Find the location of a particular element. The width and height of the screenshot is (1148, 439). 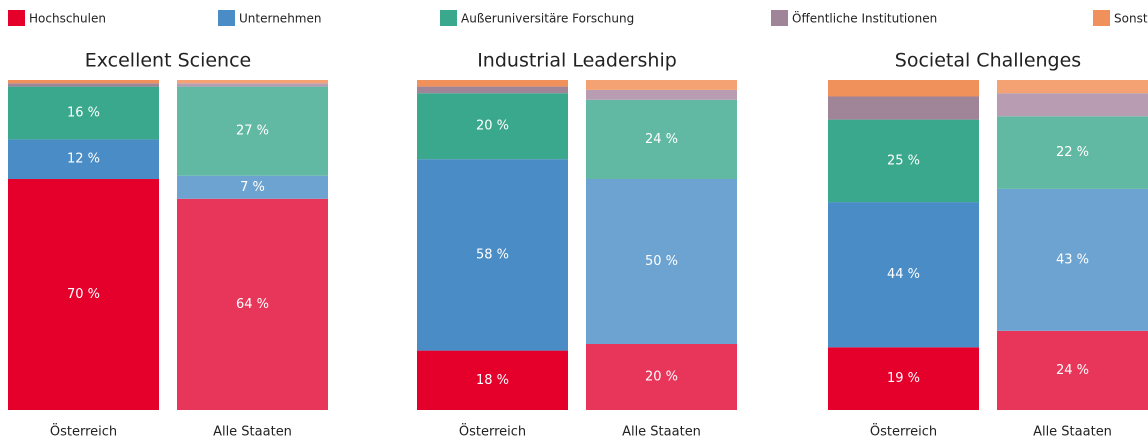

value-label: 64 % is located at coordinates (252, 304).